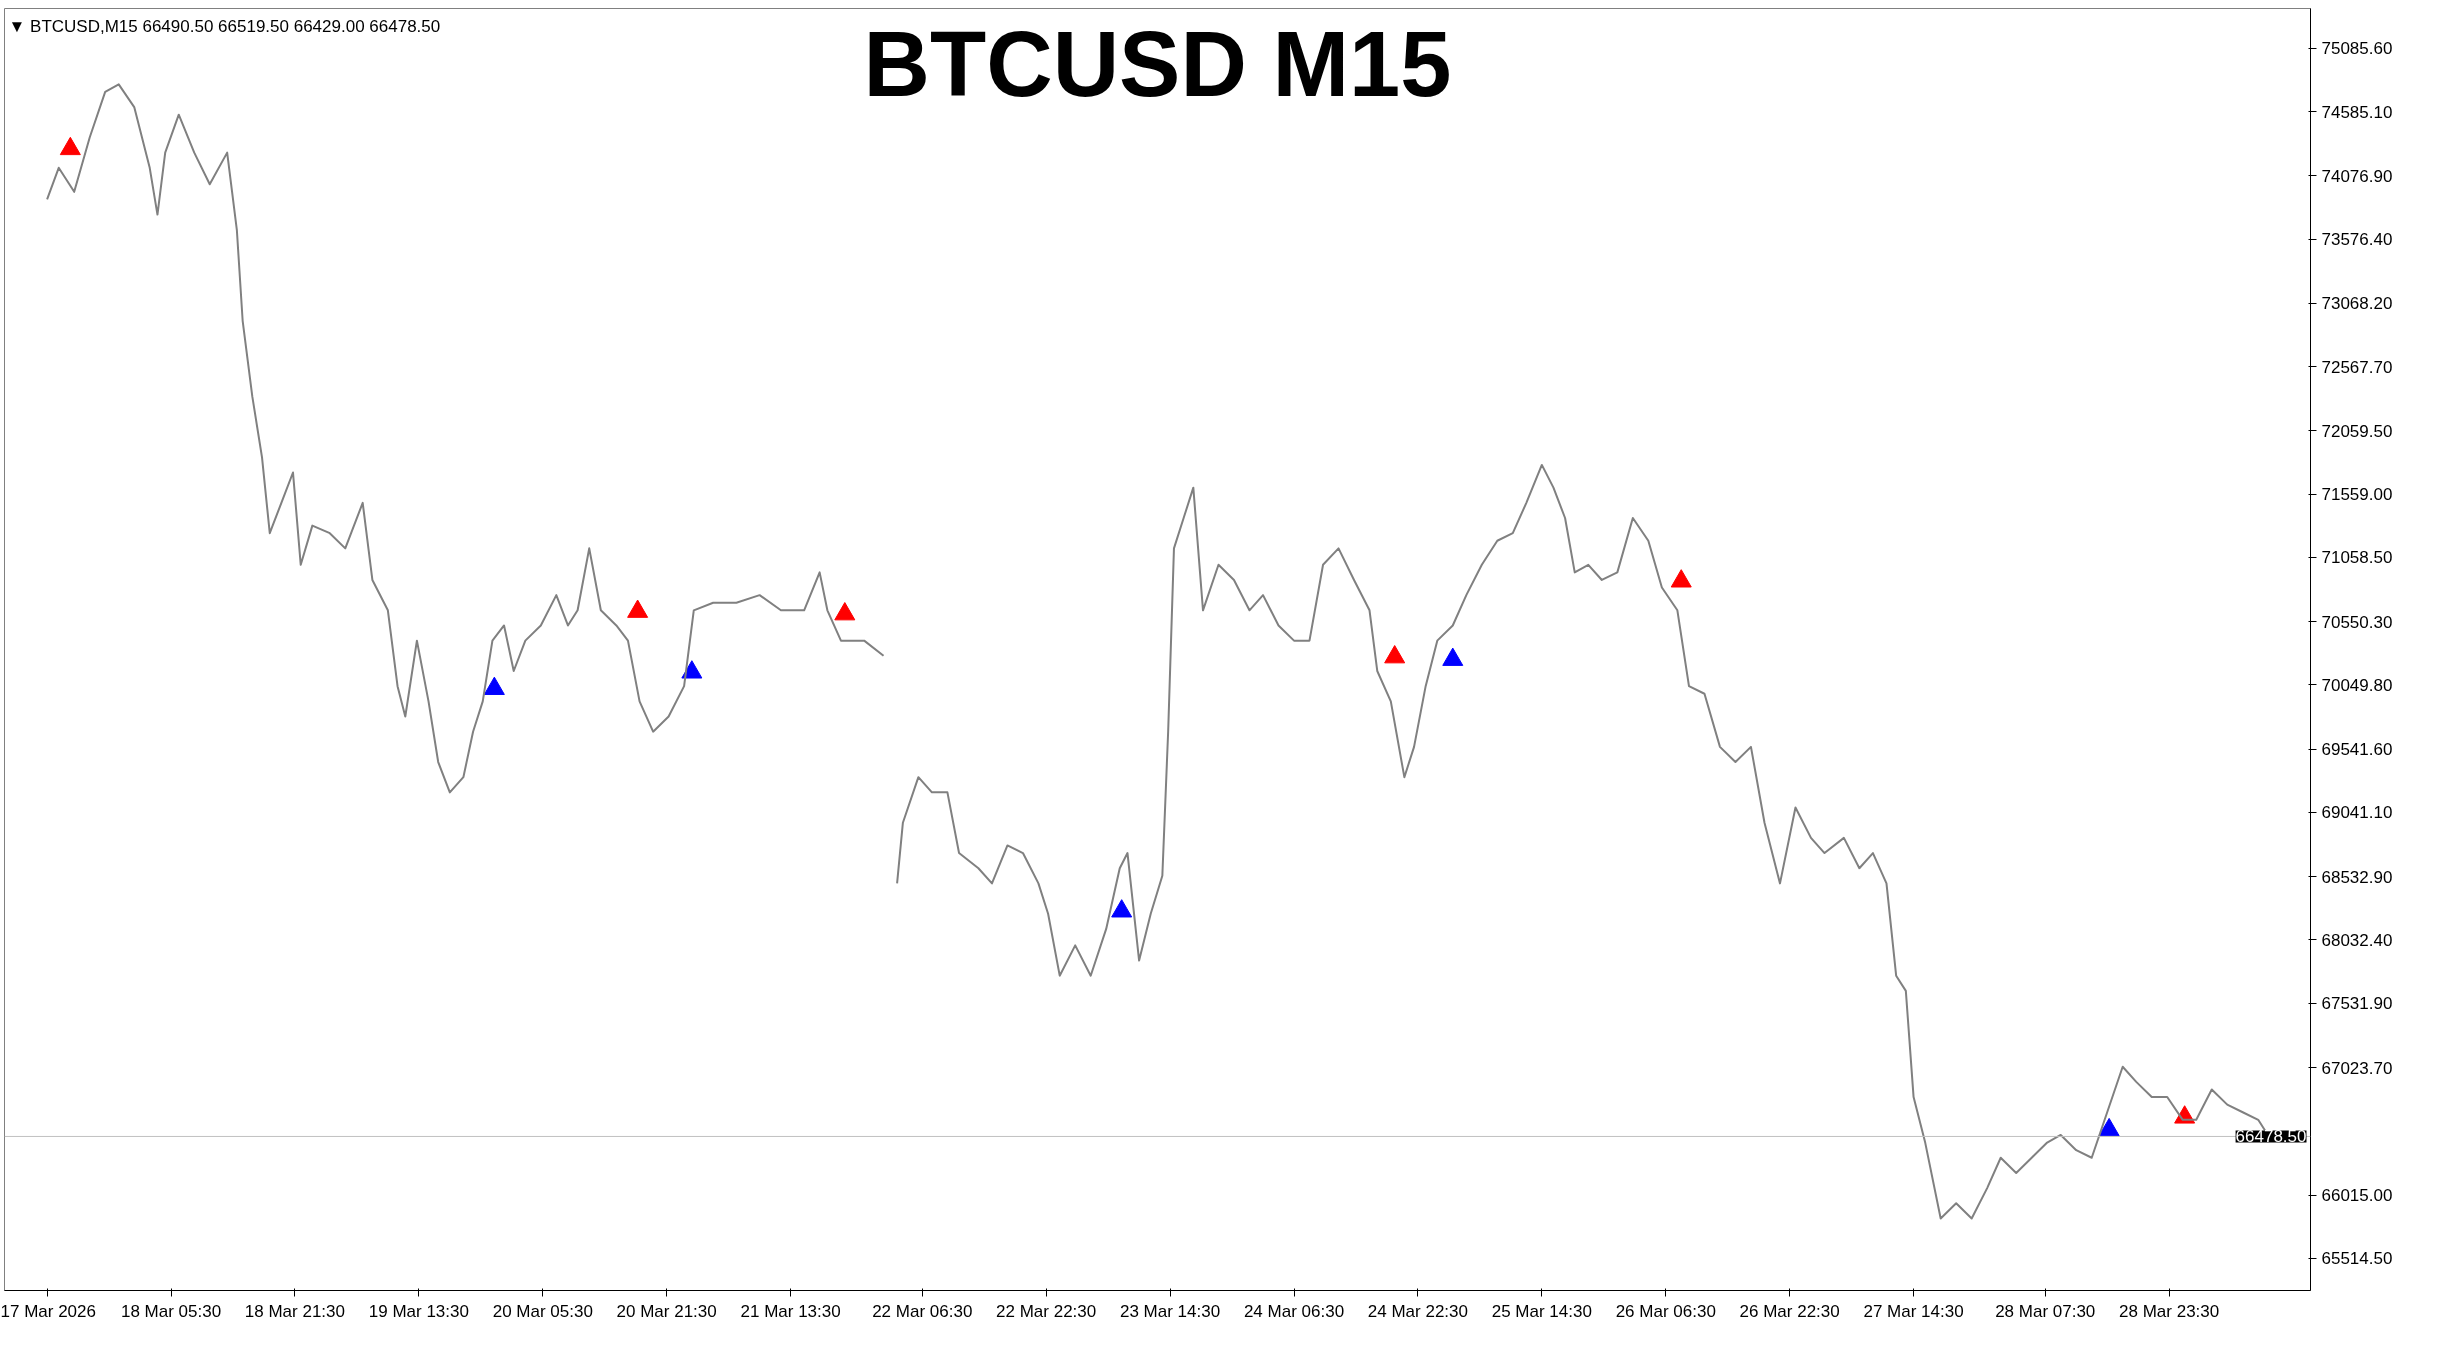 This screenshot has height=1352, width=2437. Describe the element at coordinates (1157, 63) in the screenshot. I see `chart-title: BTCUSD M15` at that location.